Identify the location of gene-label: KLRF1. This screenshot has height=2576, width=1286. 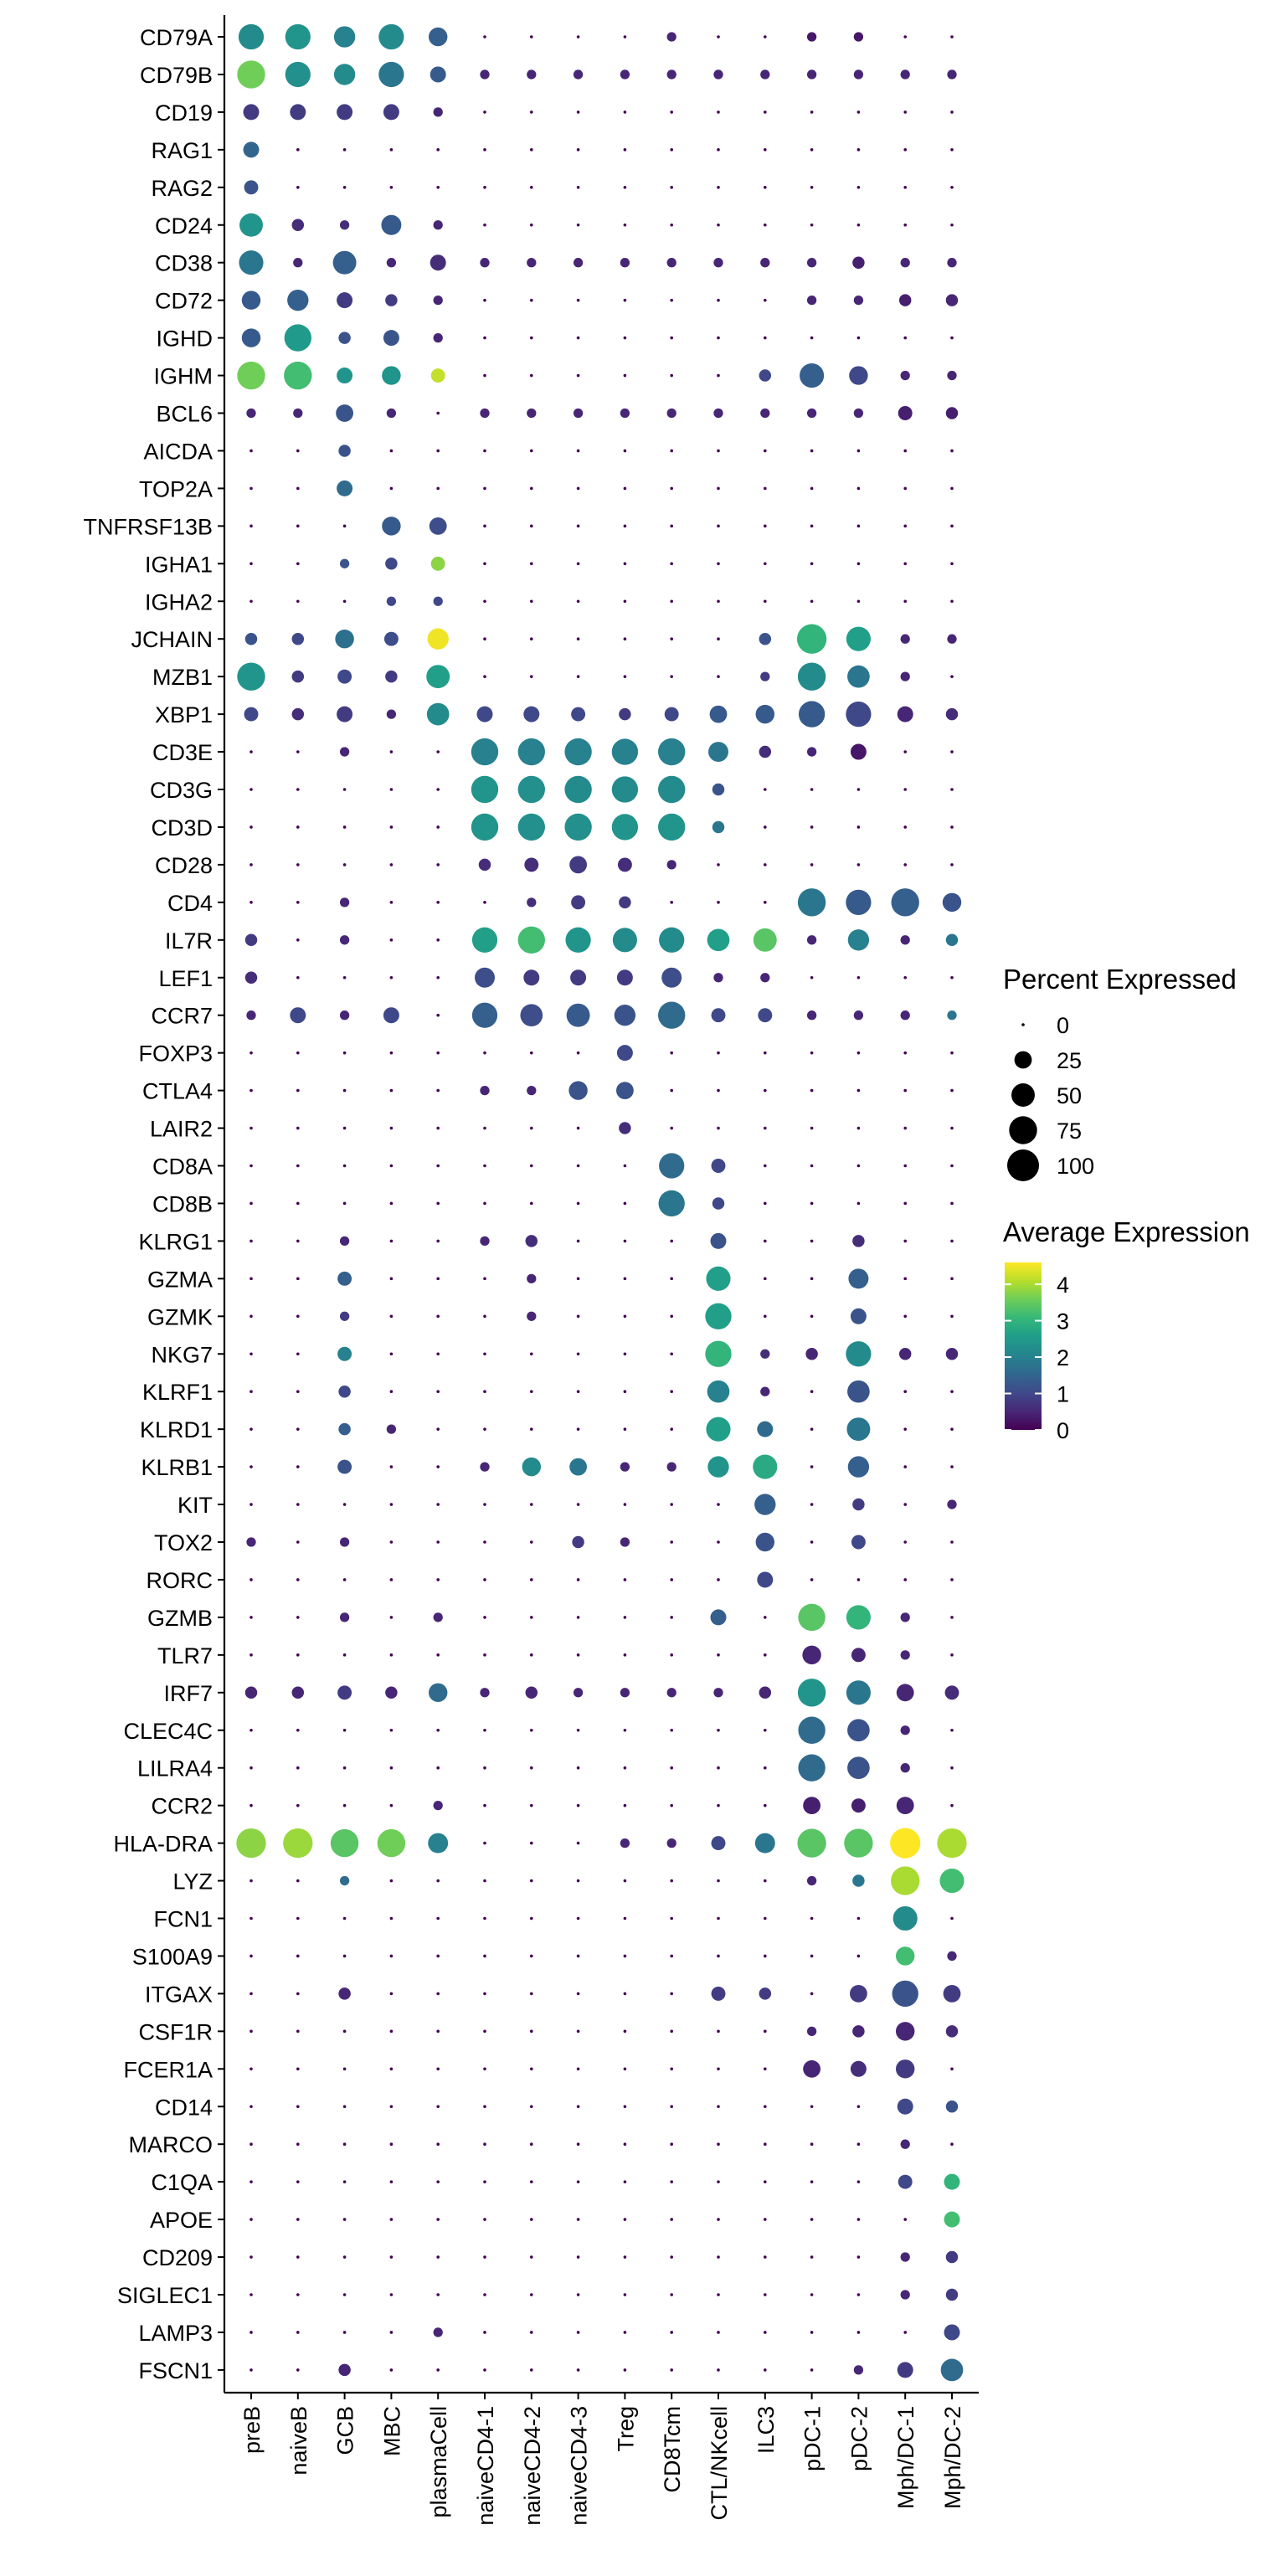
(177, 1393).